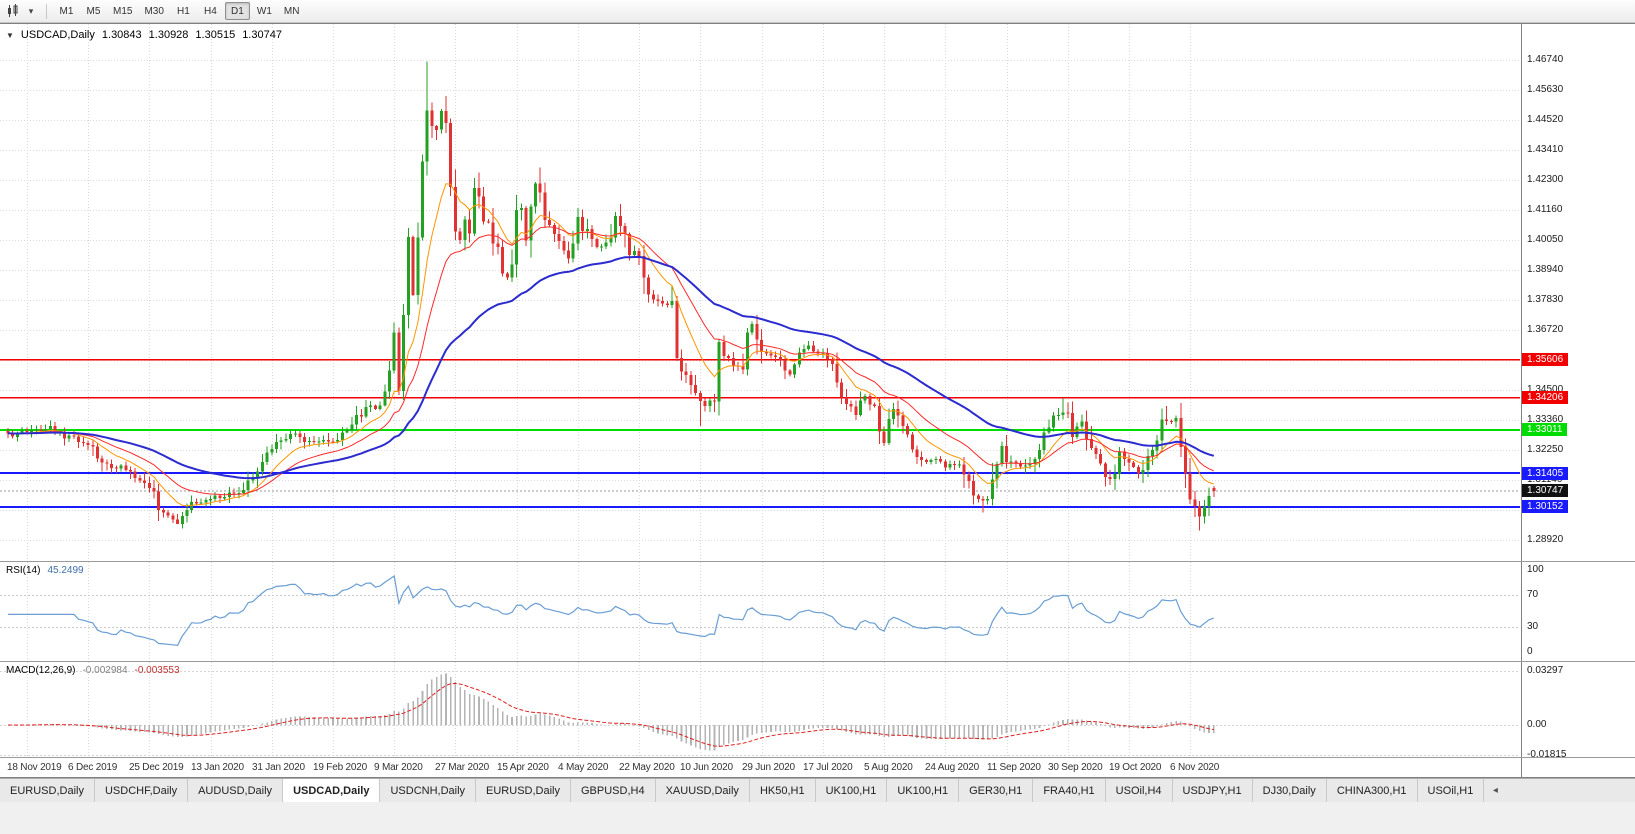 Image resolution: width=1635 pixels, height=834 pixels. I want to click on macd-main-value: -0.002984, so click(105, 670).